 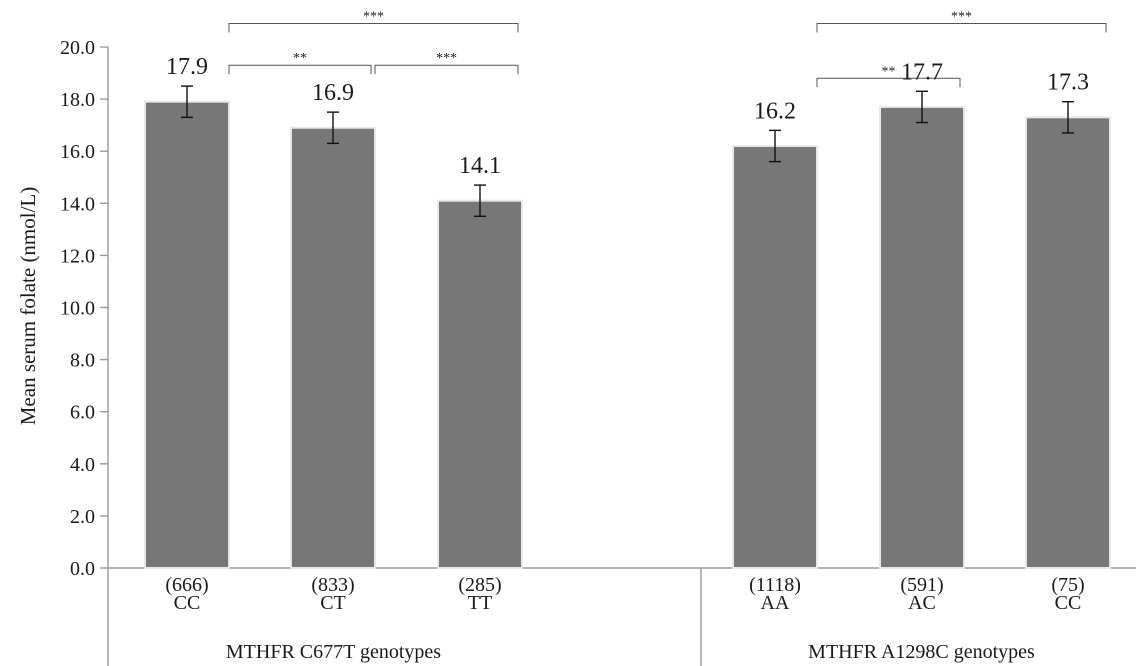 I want to click on y-tick-label: 4.0, so click(x=82, y=465).